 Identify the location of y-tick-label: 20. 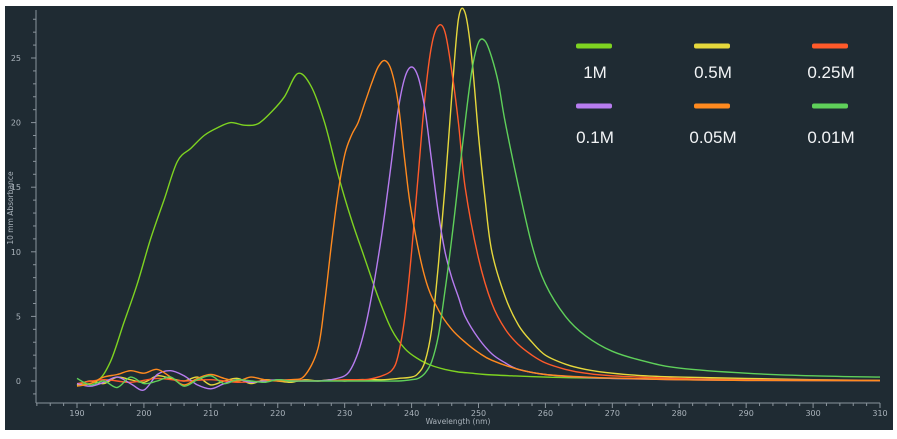
(16, 123).